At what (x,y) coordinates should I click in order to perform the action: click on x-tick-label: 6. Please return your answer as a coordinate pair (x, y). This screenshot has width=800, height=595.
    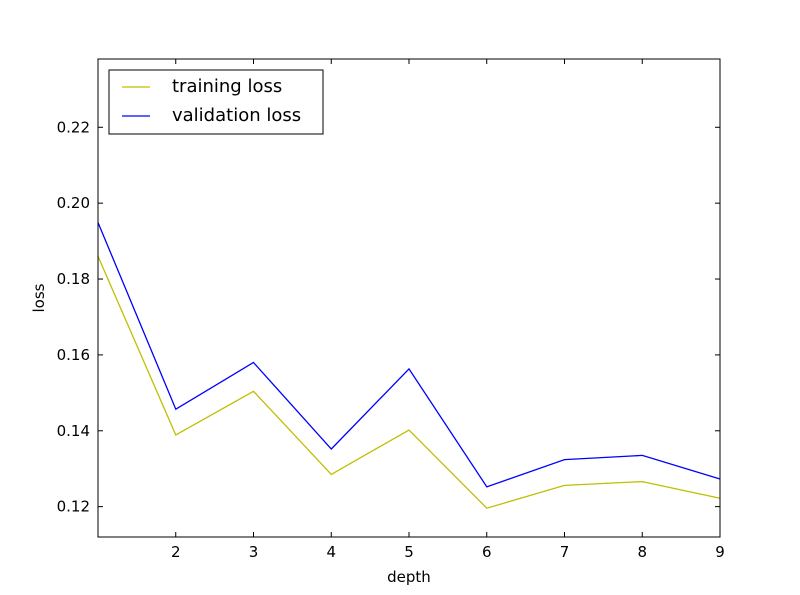
    Looking at the image, I should click on (487, 552).